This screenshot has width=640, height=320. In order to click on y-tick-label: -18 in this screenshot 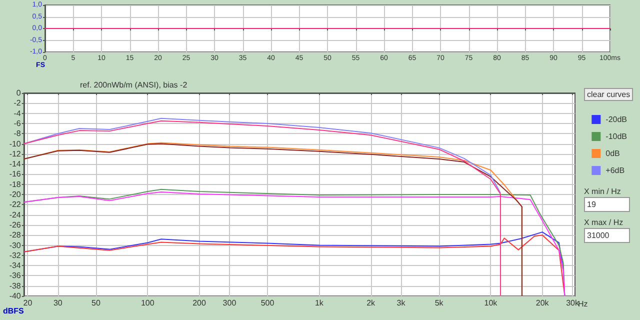, I will do `click(15, 184)`.